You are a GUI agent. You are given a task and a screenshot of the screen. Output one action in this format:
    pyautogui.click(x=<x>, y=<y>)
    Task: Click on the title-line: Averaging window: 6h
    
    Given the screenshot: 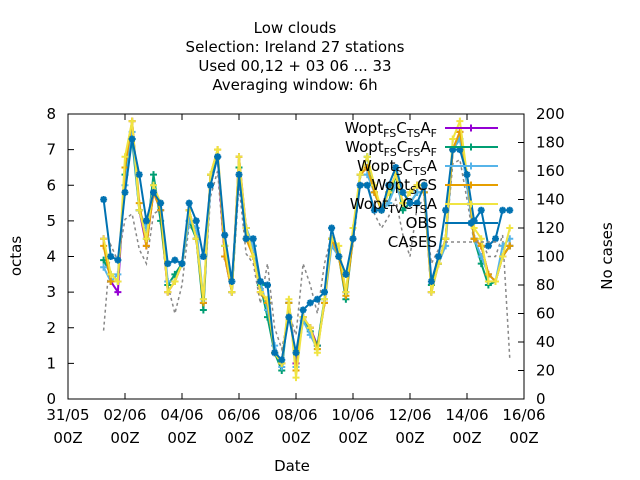 What is the action you would take?
    pyautogui.click(x=294, y=85)
    